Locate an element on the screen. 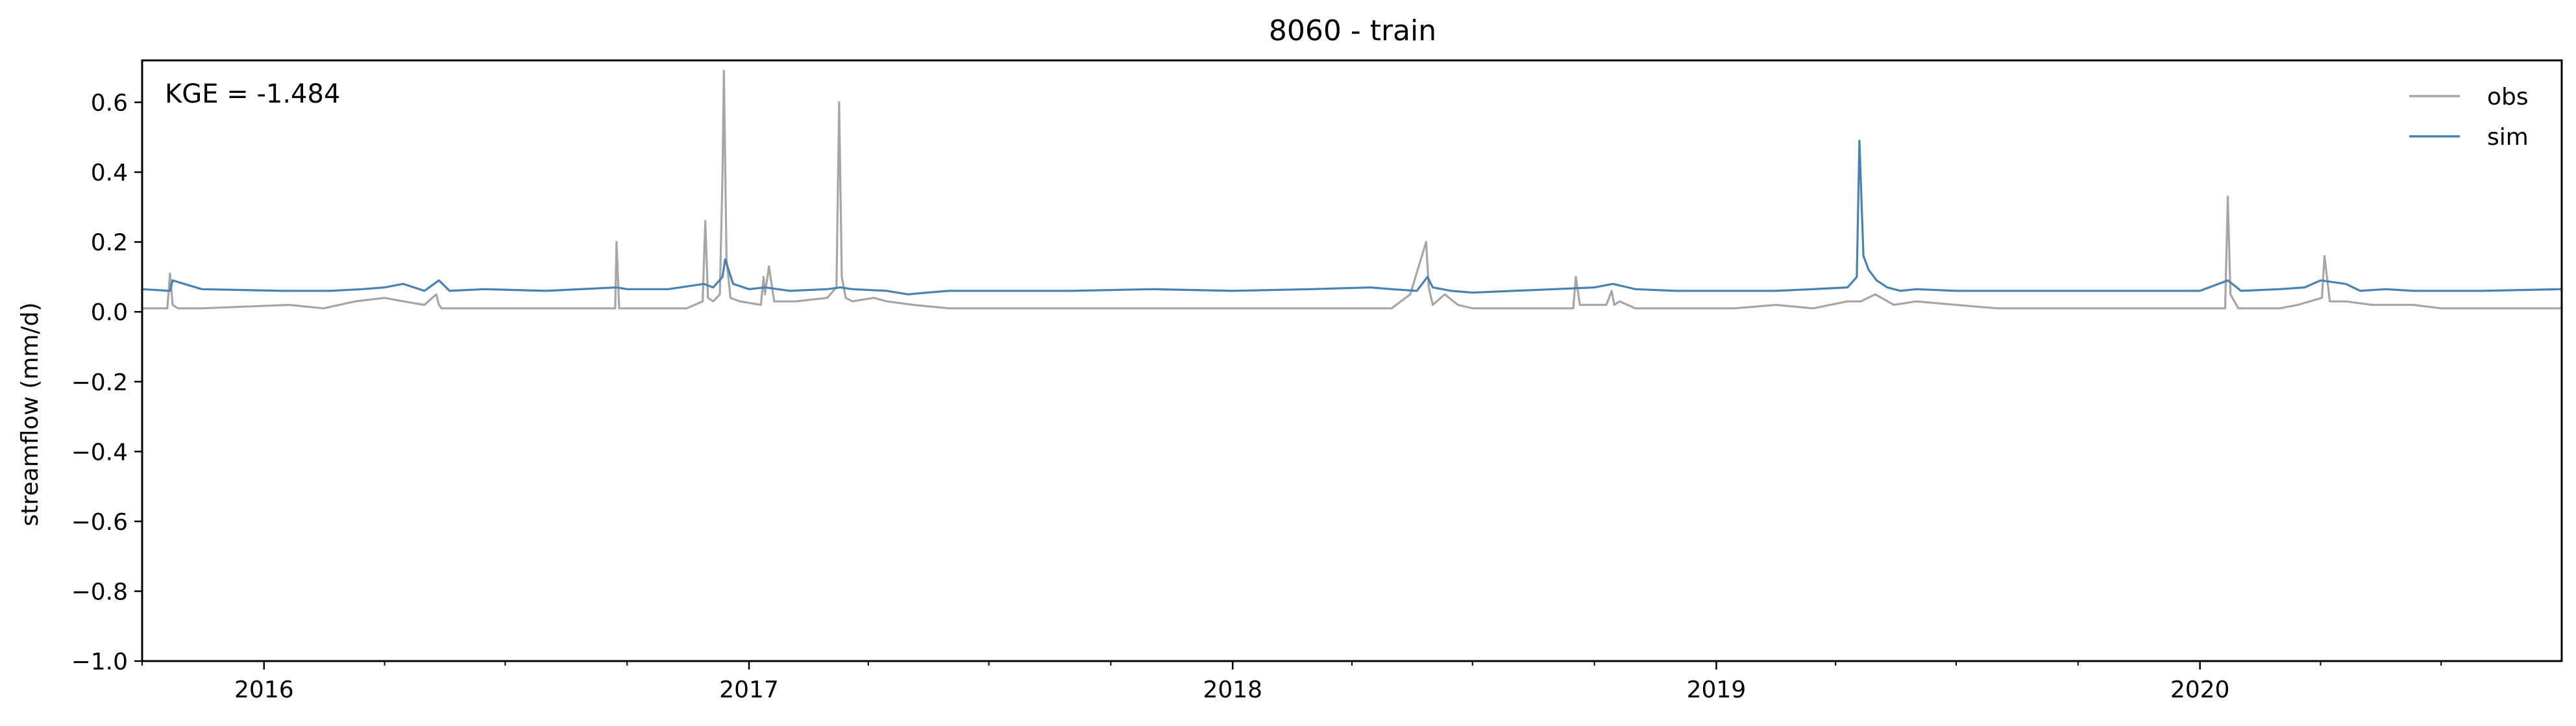  legend-label-sim: sim is located at coordinates (2508, 137).